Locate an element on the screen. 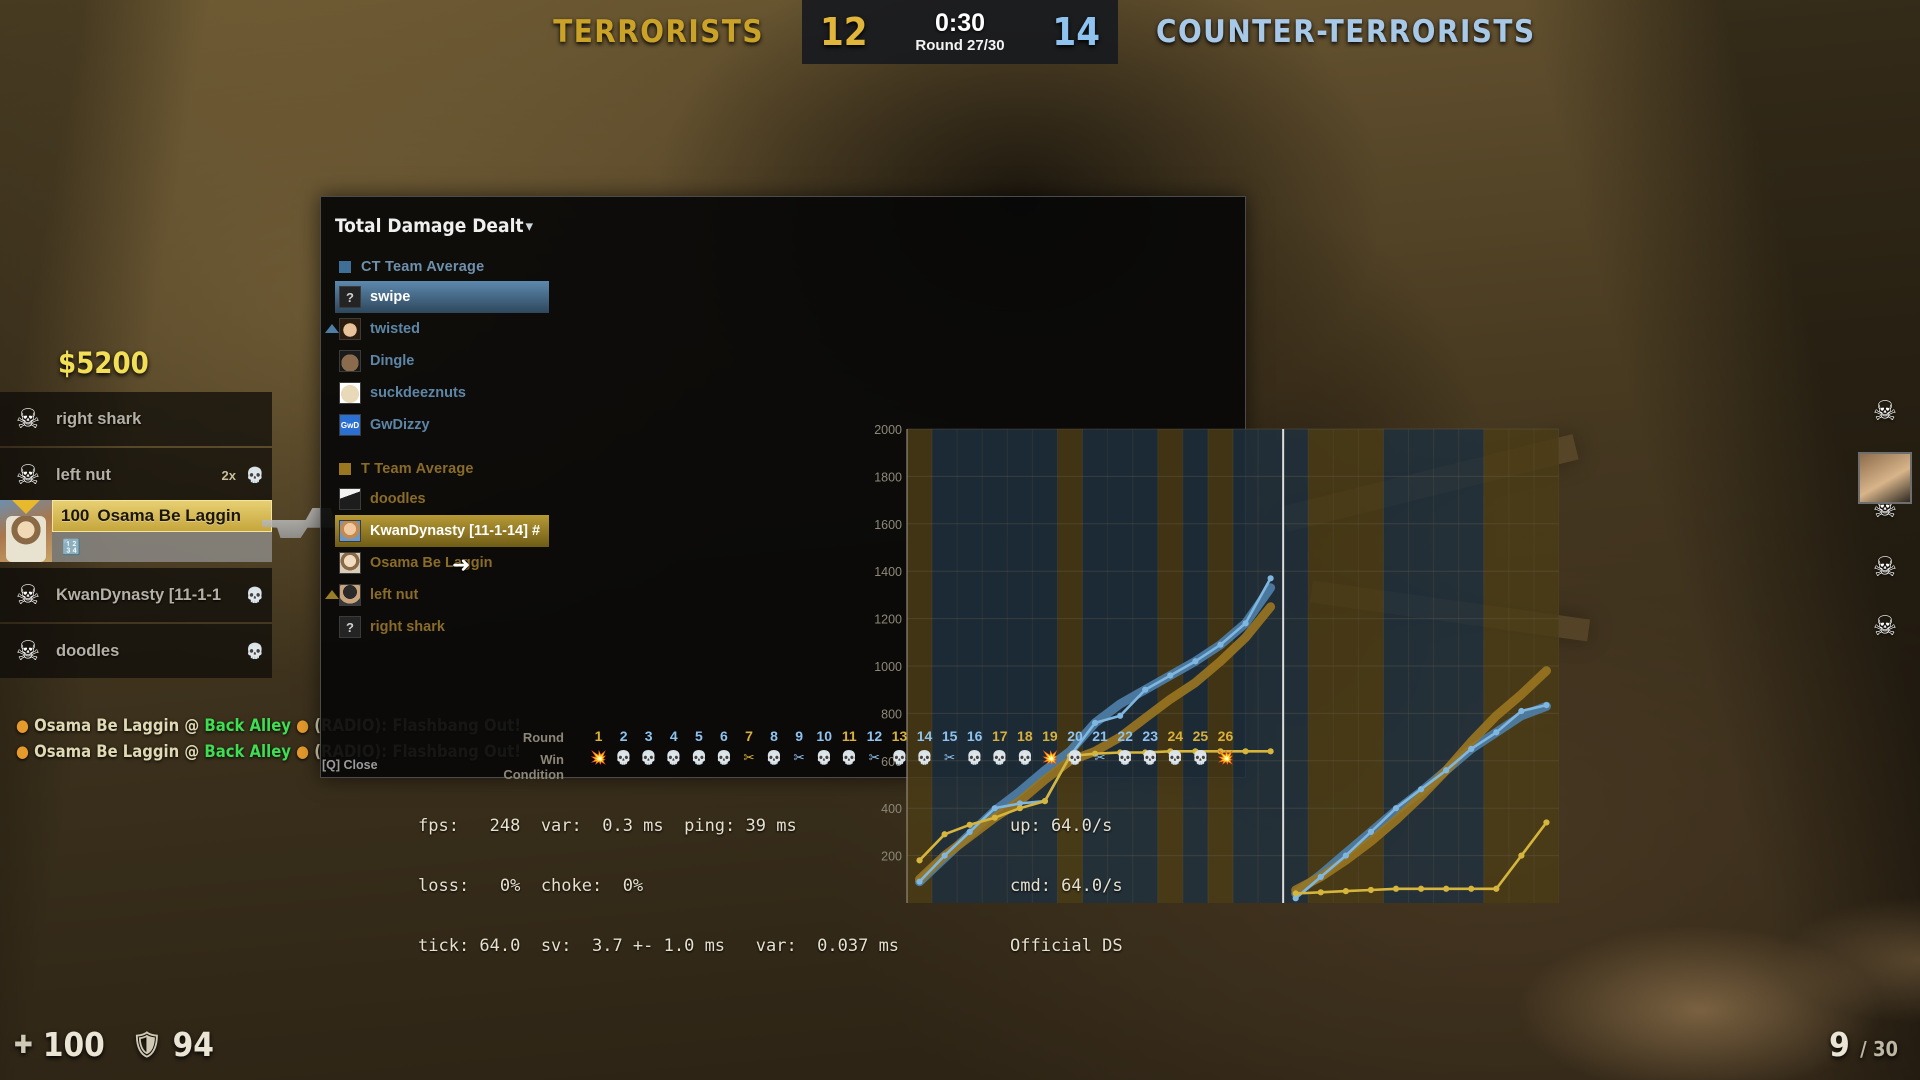 This screenshot has height=1080, width=1920. legend-player-name: GwDizzy is located at coordinates (400, 425).